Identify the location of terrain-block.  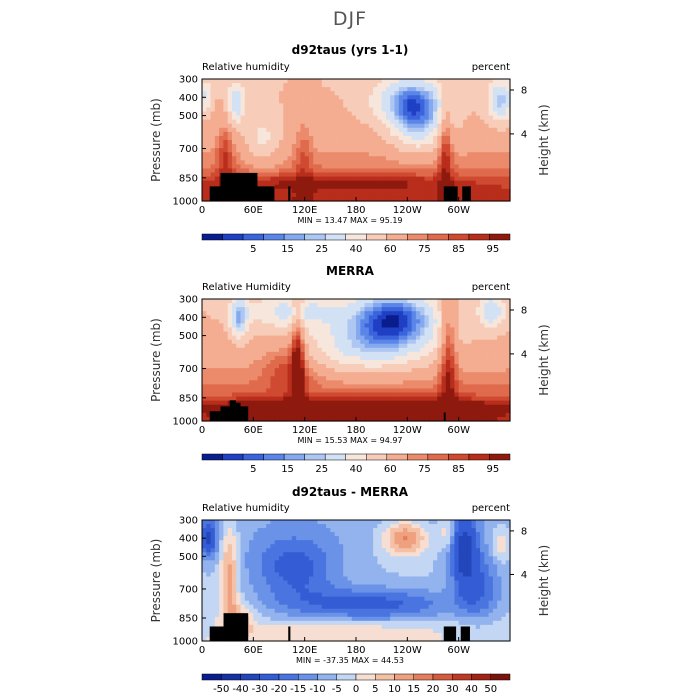
(256, 193).